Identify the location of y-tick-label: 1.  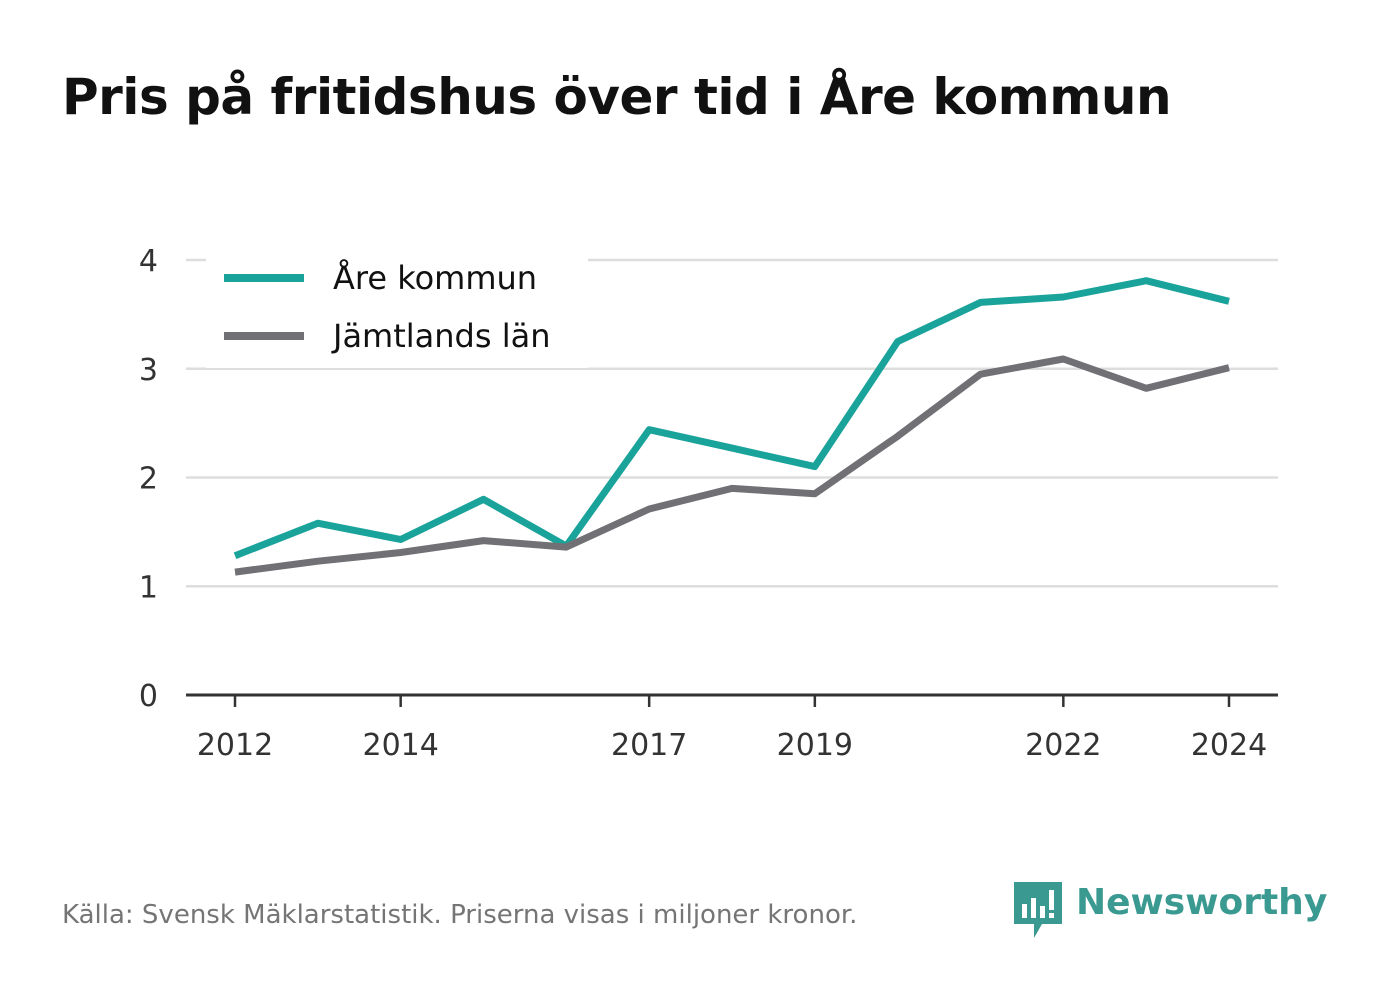
(148, 587).